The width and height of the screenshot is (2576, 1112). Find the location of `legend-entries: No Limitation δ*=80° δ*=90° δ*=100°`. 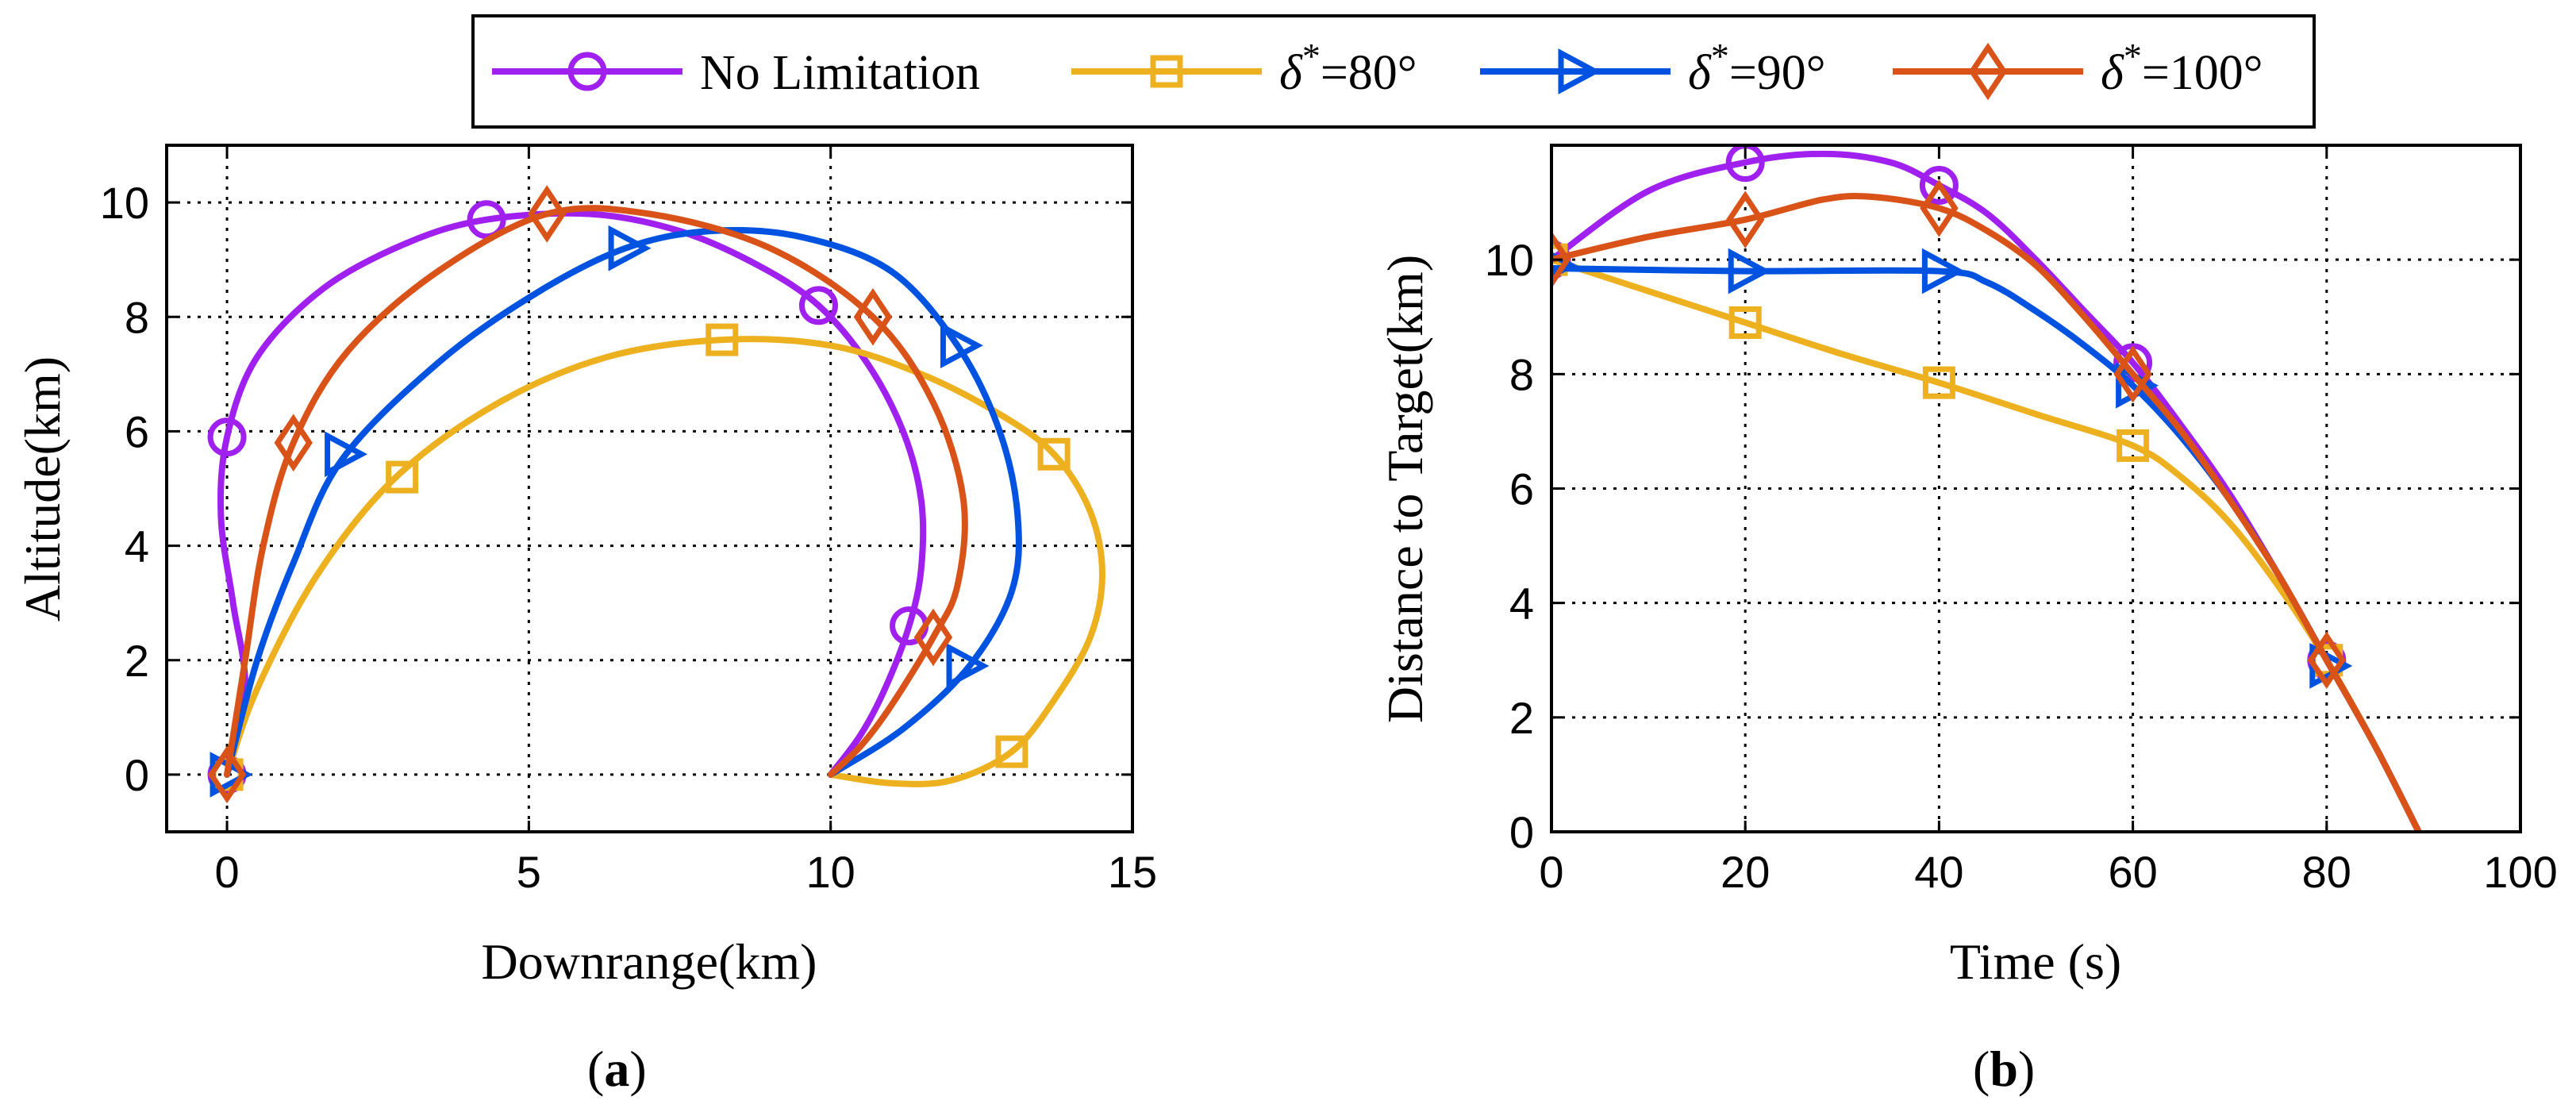

legend-entries: No Limitation δ*=80° δ*=90° δ*=100° is located at coordinates (1377, 68).